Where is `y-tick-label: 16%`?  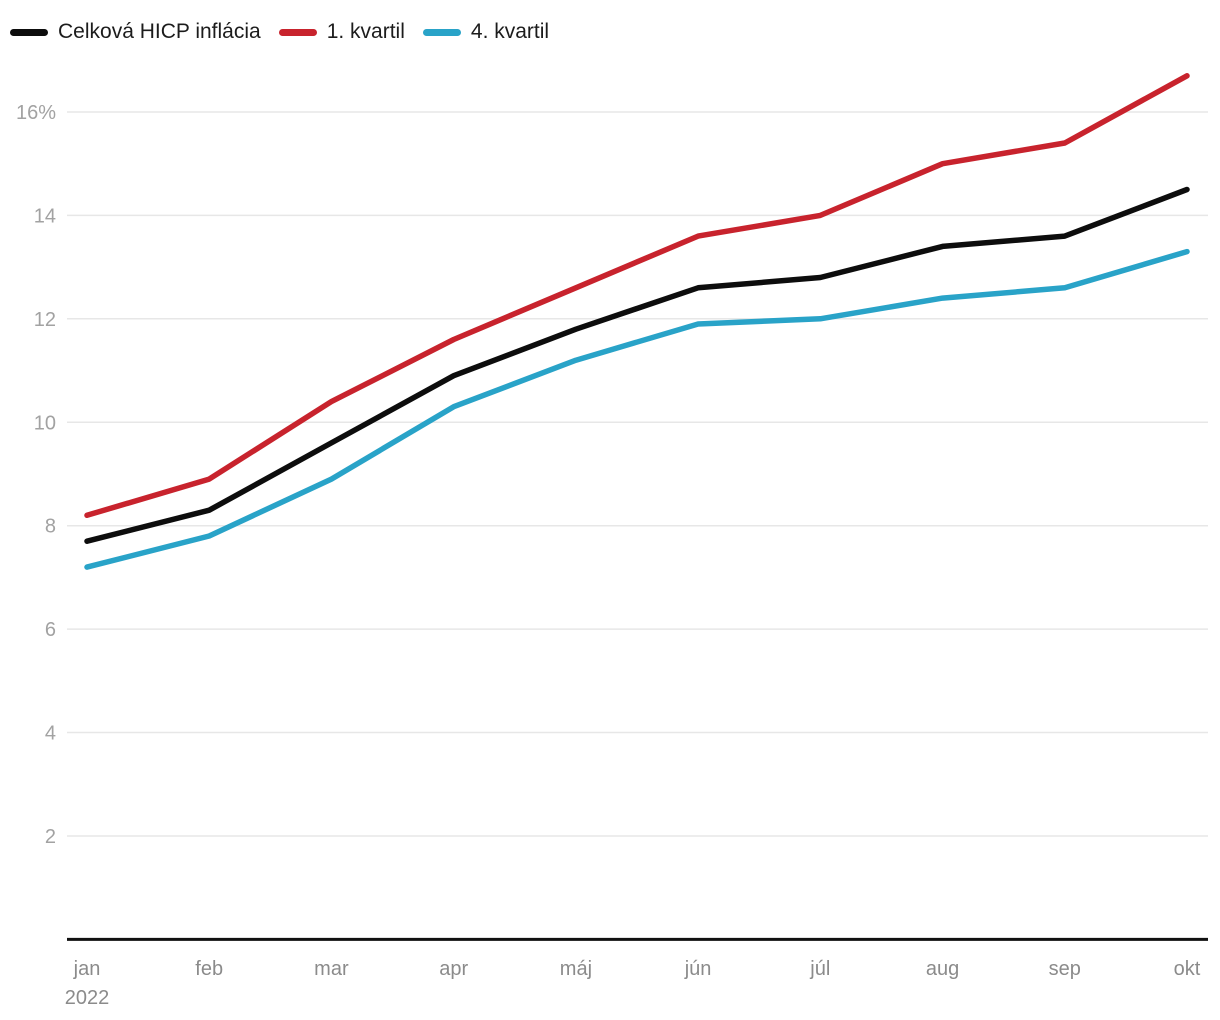
y-tick-label: 16% is located at coordinates (36, 113).